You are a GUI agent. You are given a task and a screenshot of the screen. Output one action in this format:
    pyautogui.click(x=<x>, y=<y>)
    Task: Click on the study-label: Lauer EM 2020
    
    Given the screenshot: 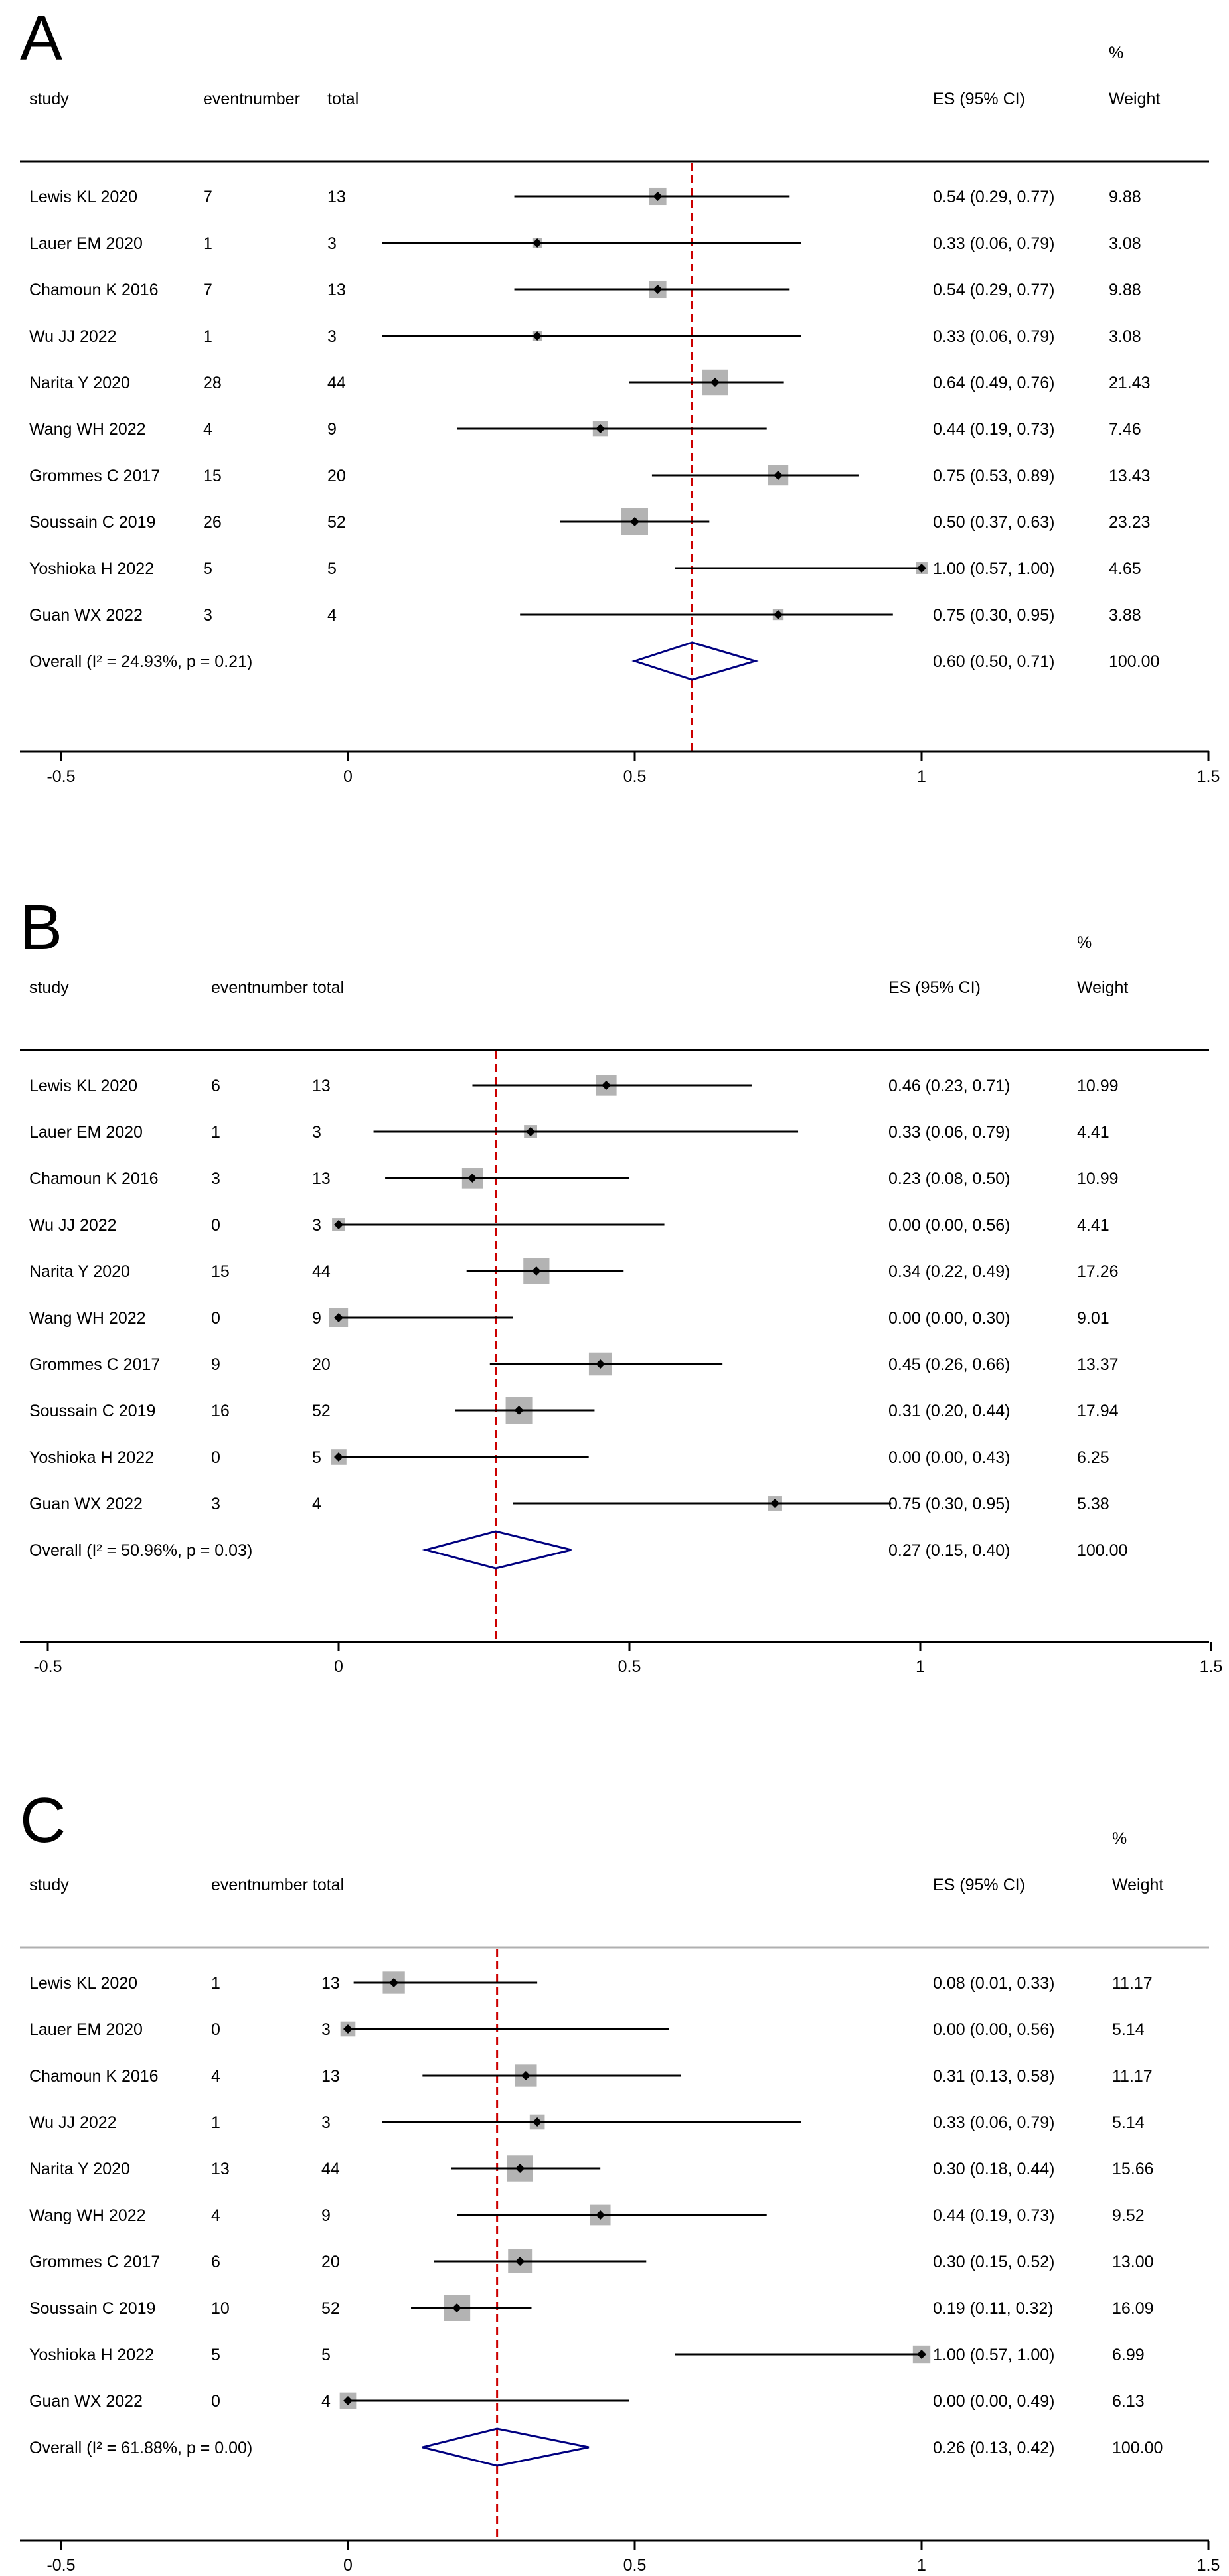 What is the action you would take?
    pyautogui.click(x=86, y=2030)
    